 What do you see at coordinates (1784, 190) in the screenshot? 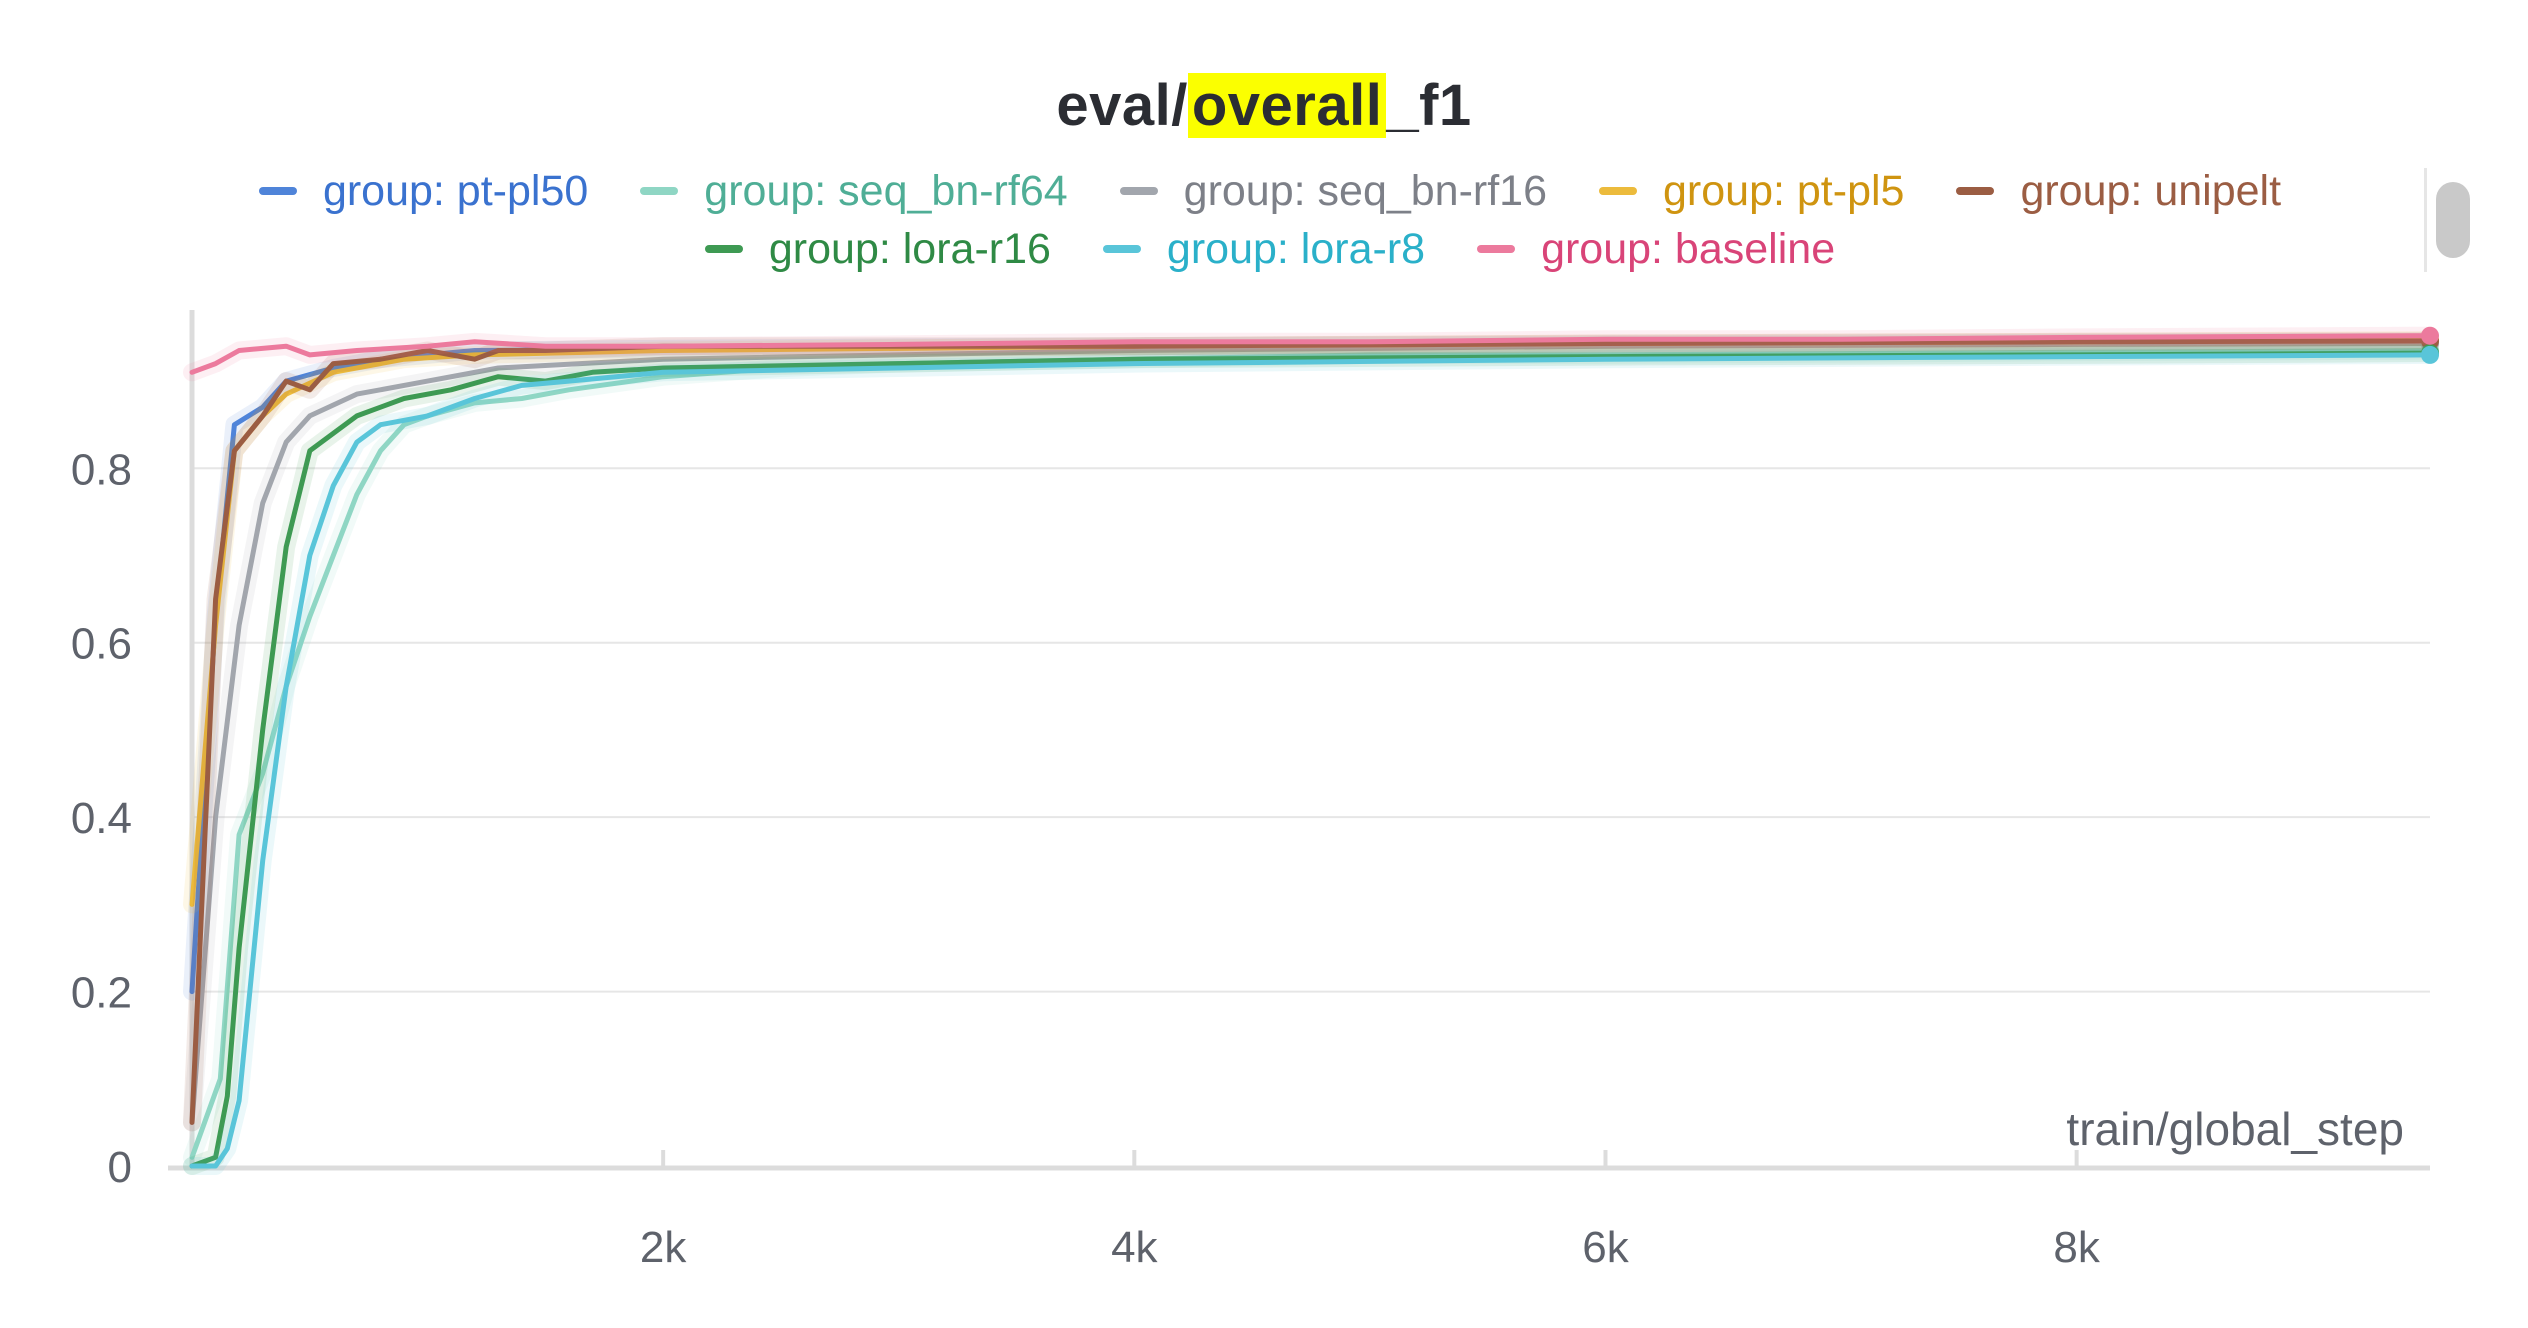
I see `legend-label: group: pt-pl5` at bounding box center [1784, 190].